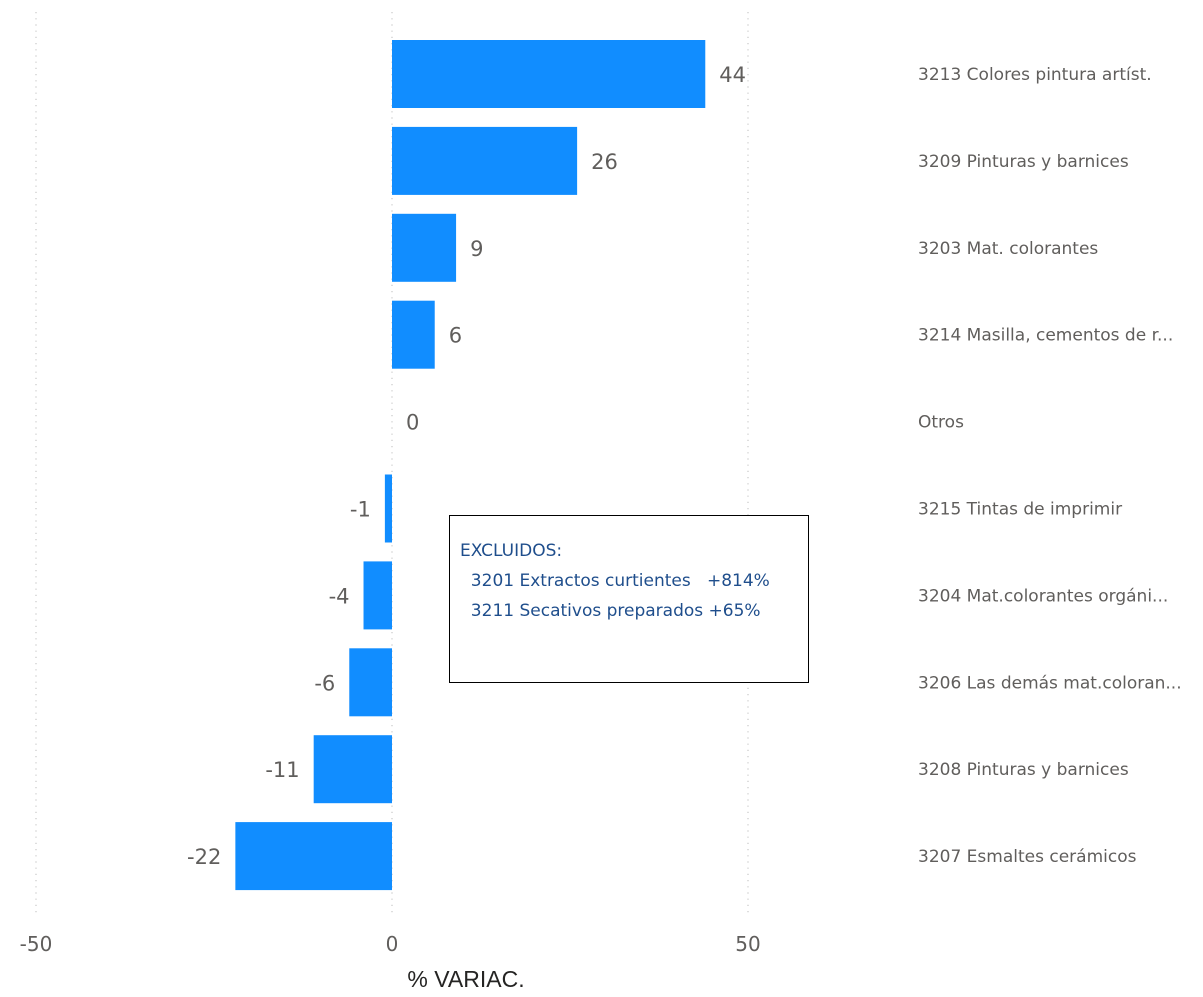 The height and width of the screenshot is (997, 1203). I want to click on data-label: 9, so click(476, 249).